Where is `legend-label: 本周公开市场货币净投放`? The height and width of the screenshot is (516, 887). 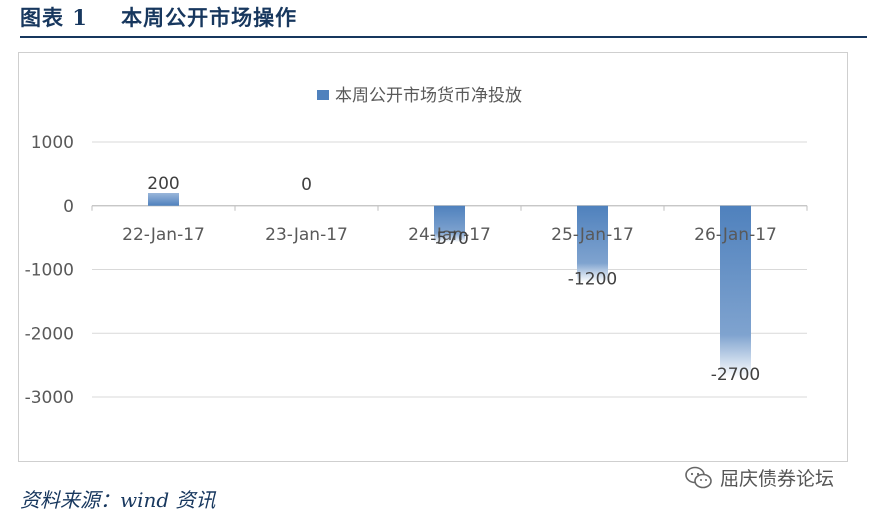 legend-label: 本周公开市场货币净投放 is located at coordinates (428, 96).